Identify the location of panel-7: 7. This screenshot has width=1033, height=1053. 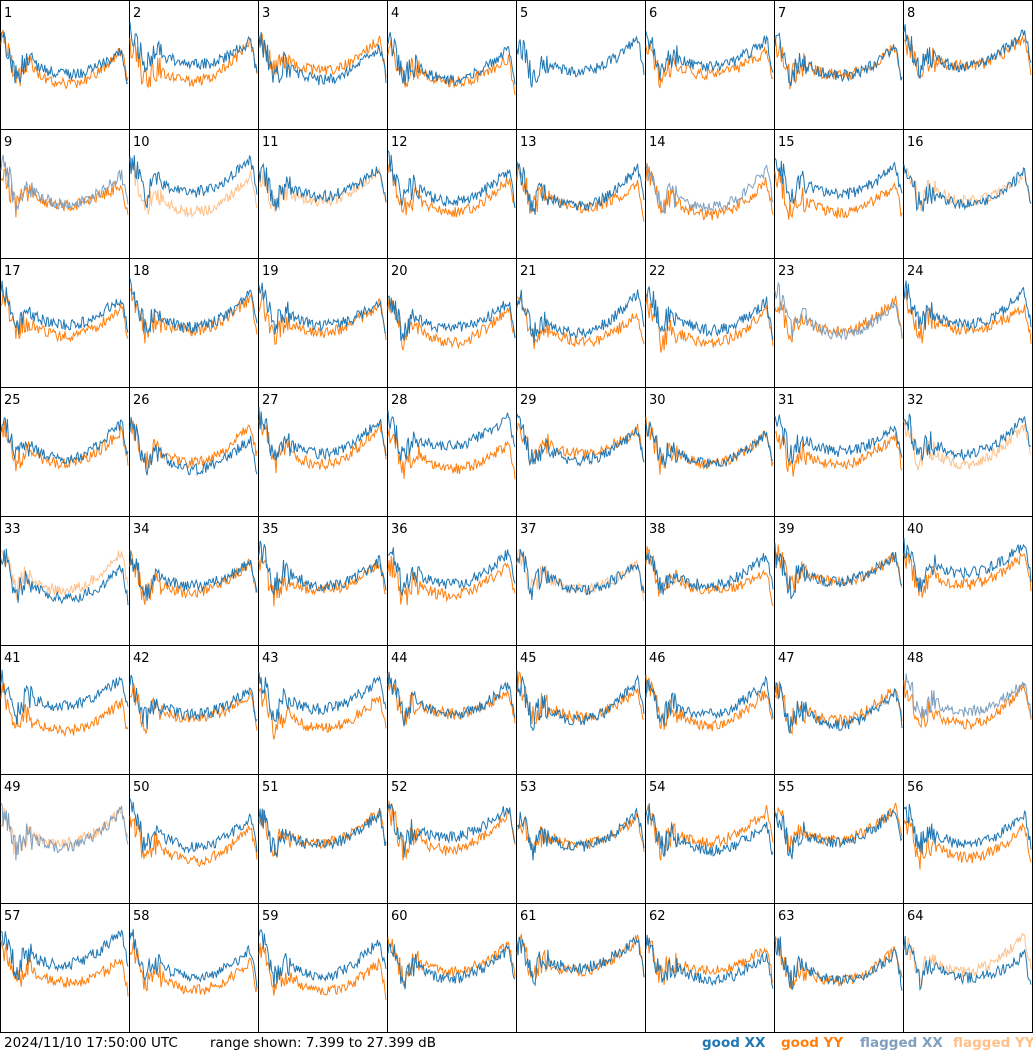
(839, 65).